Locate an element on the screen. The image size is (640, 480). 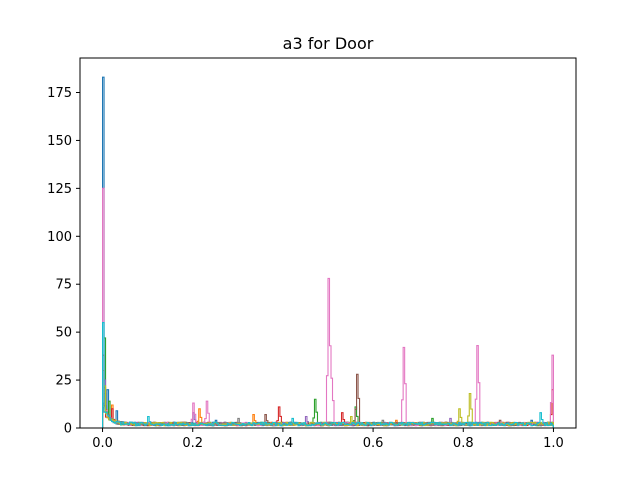
y-tick-label: 25 is located at coordinates (63, 381).